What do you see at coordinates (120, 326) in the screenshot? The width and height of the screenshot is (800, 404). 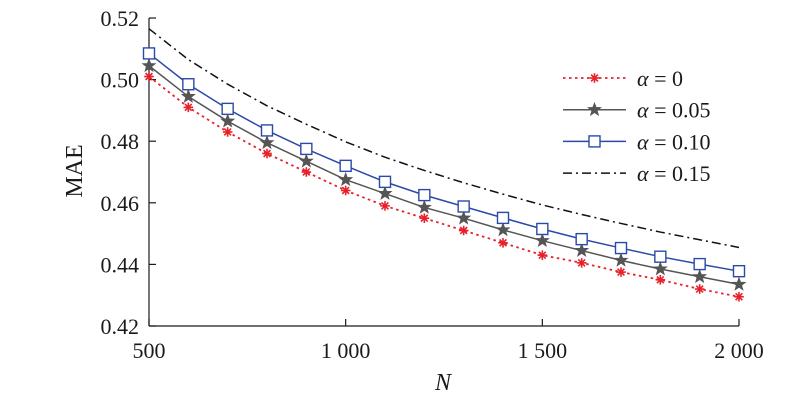 I see `y-tick-label: 0.42` at bounding box center [120, 326].